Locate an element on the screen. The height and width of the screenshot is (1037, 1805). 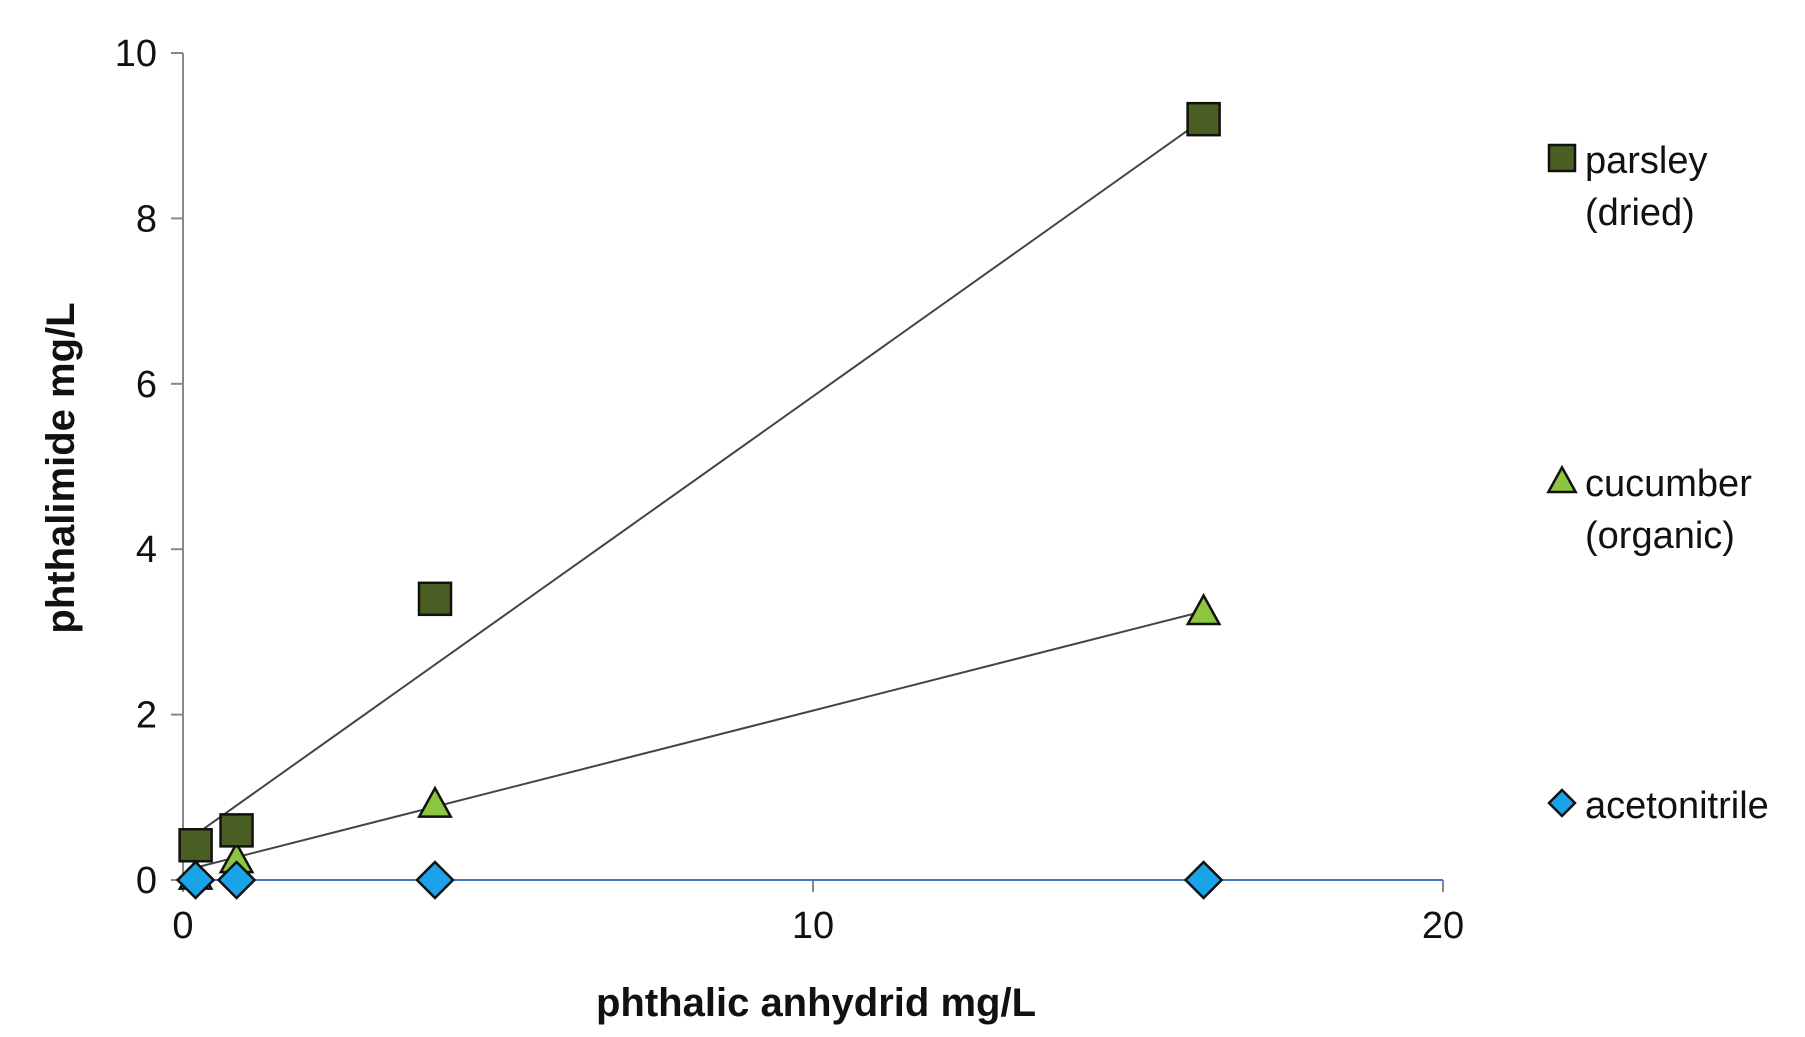
trendline-triangle is located at coordinates (699, 739).